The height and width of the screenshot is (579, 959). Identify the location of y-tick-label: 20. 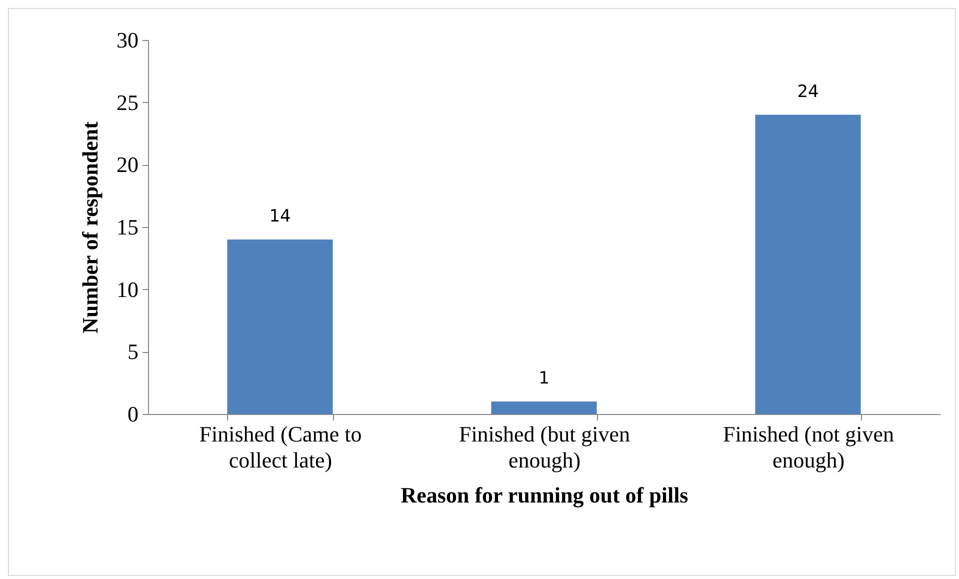
(127, 165).